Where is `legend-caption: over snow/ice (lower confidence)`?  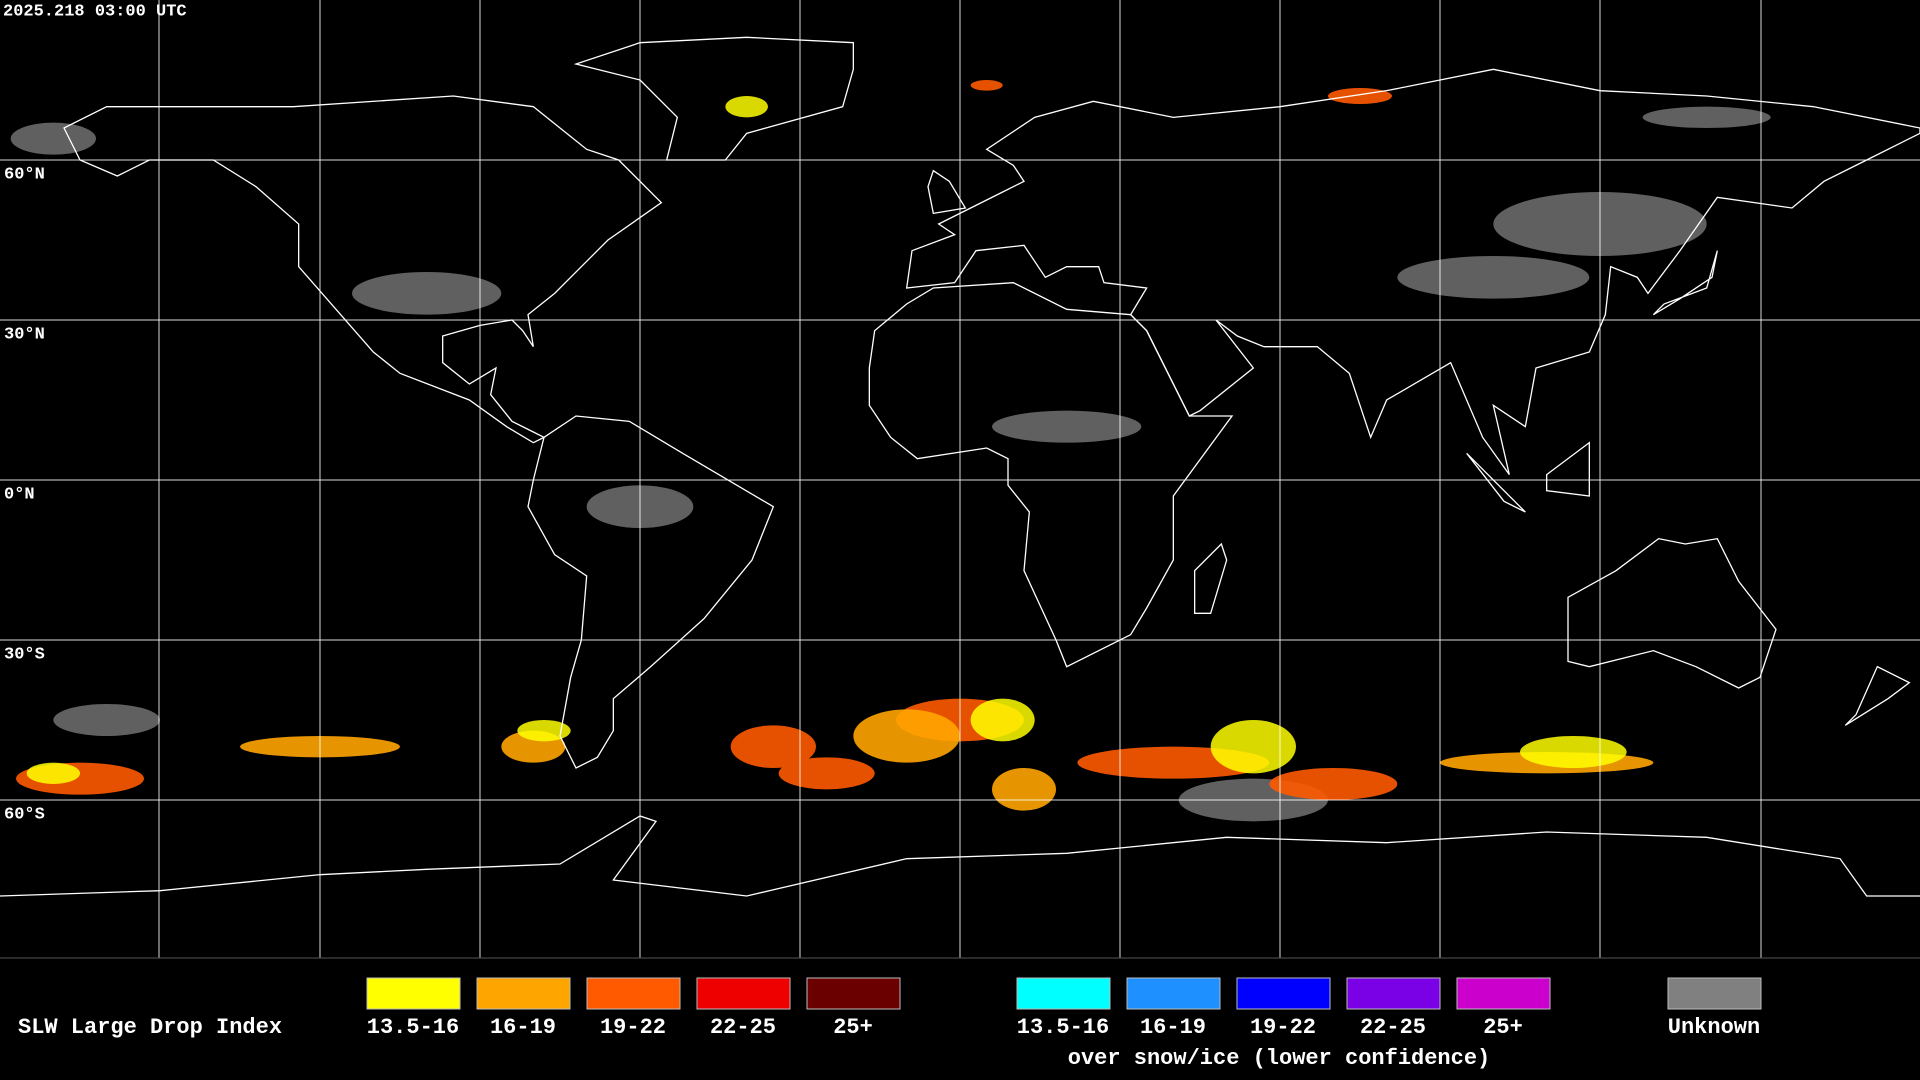 legend-caption: over snow/ice (lower confidence) is located at coordinates (1279, 1058).